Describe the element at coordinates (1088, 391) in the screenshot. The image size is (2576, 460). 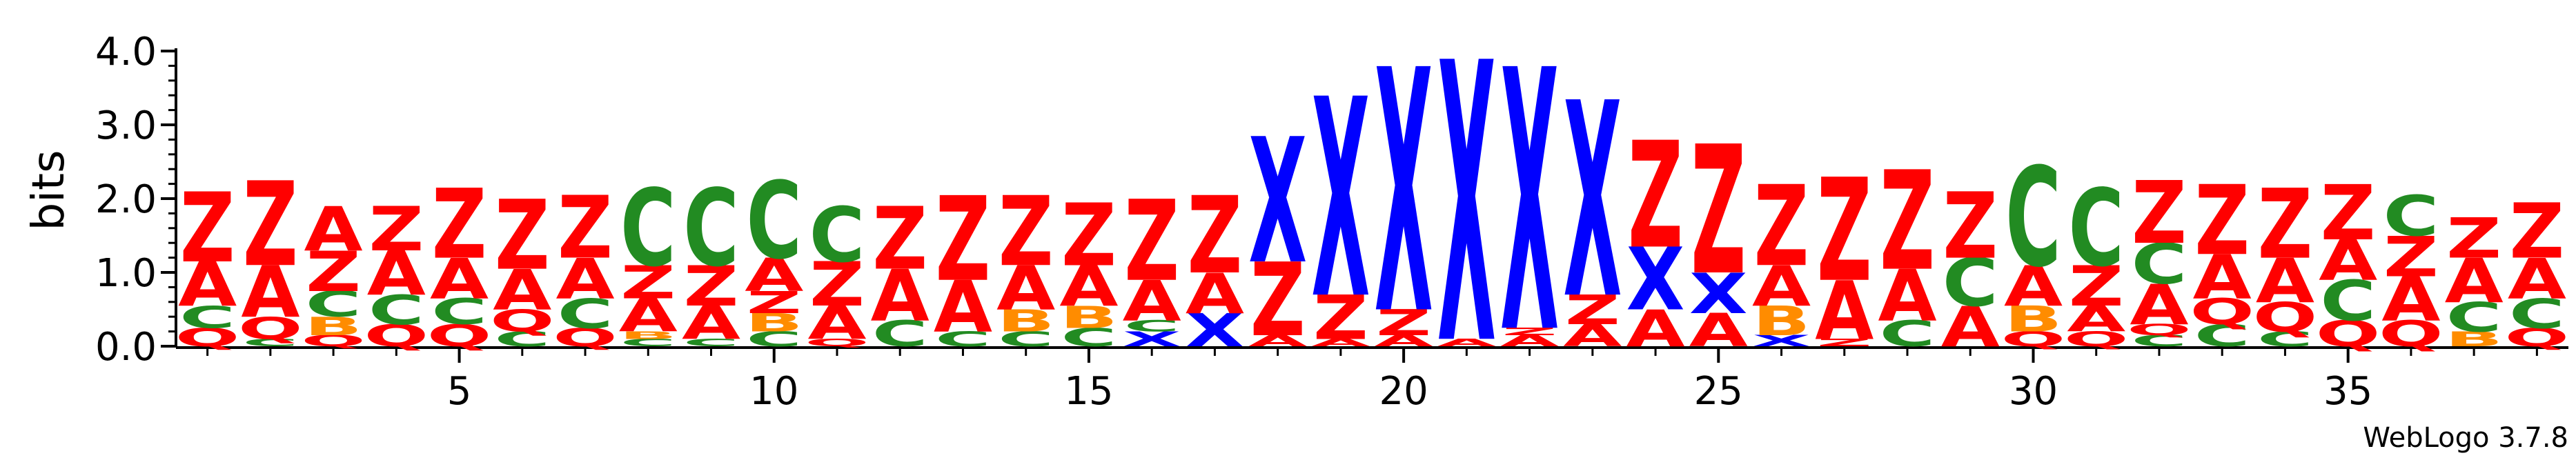
I see `x-tick-label: 15` at that location.